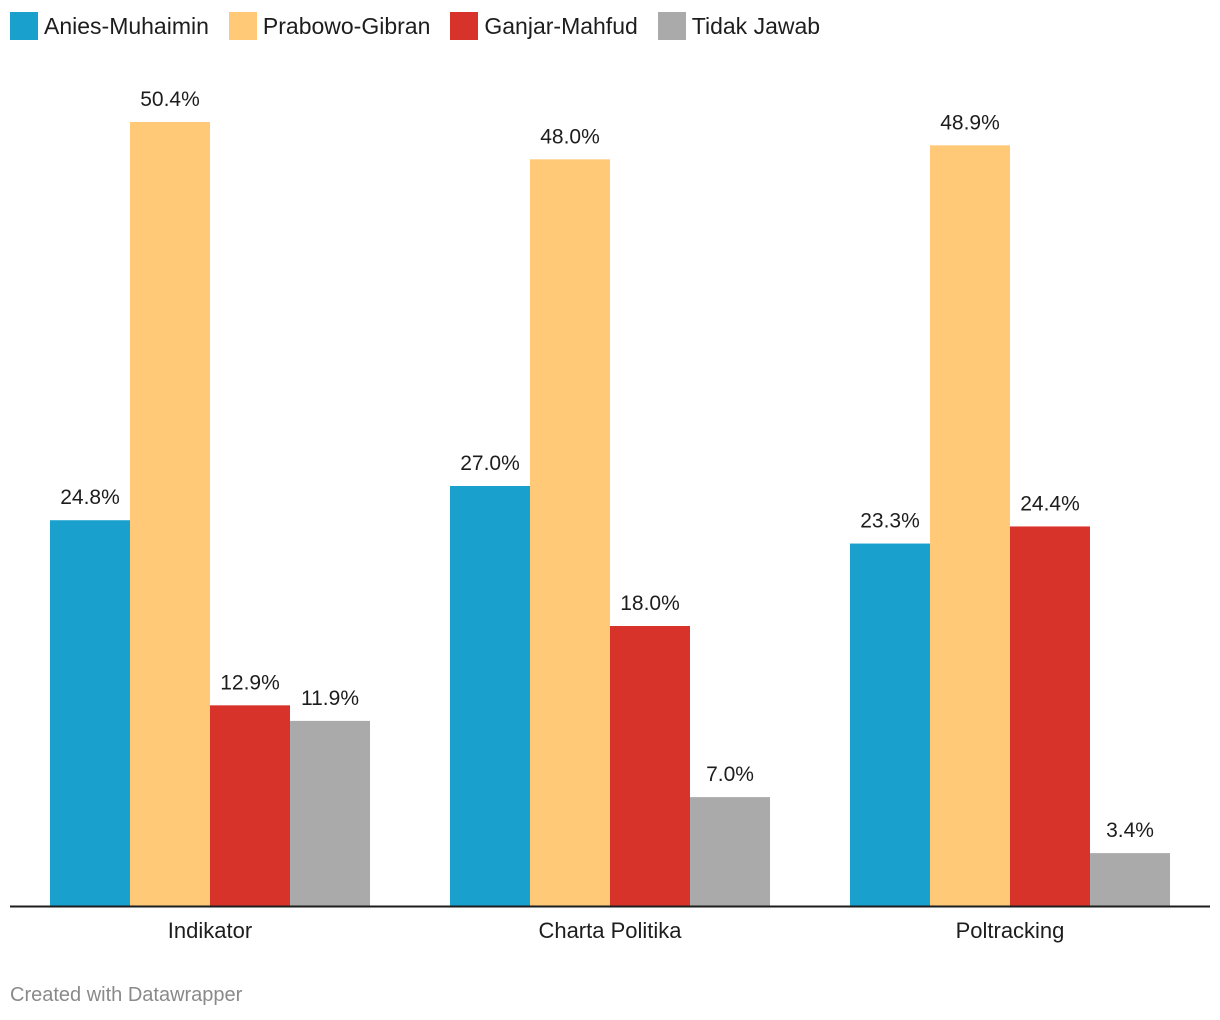  I want to click on legend-swatch-prabowo-gibran, so click(242, 26).